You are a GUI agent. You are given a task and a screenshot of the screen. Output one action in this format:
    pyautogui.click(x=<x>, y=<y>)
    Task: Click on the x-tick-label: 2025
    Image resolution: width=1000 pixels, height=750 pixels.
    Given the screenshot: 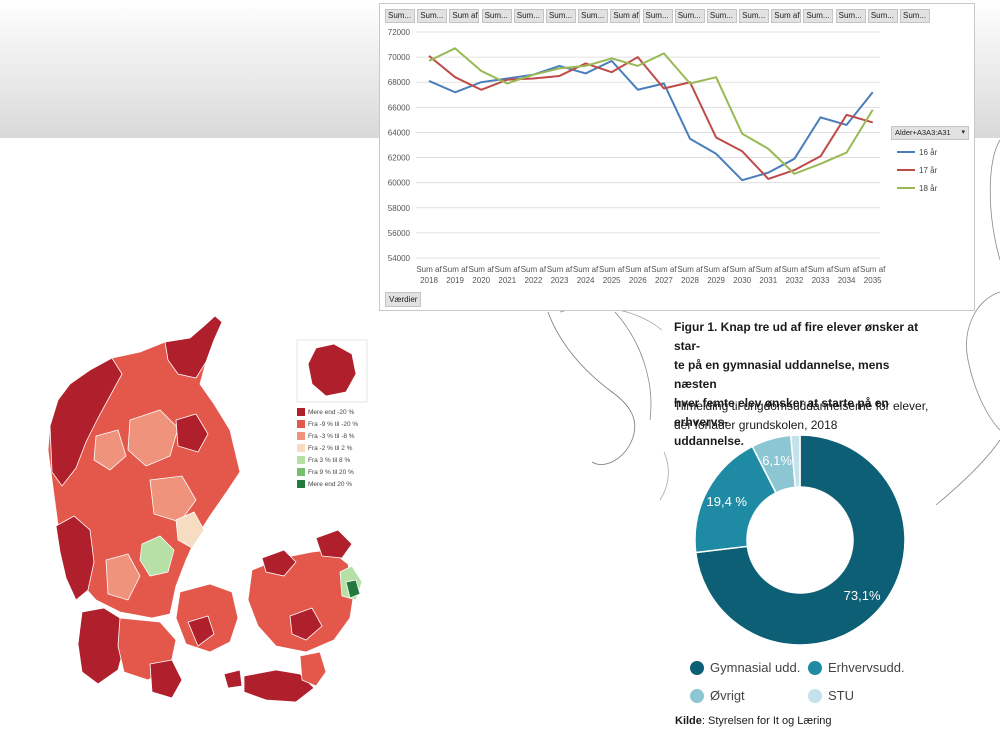 What is the action you would take?
    pyautogui.click(x=612, y=280)
    